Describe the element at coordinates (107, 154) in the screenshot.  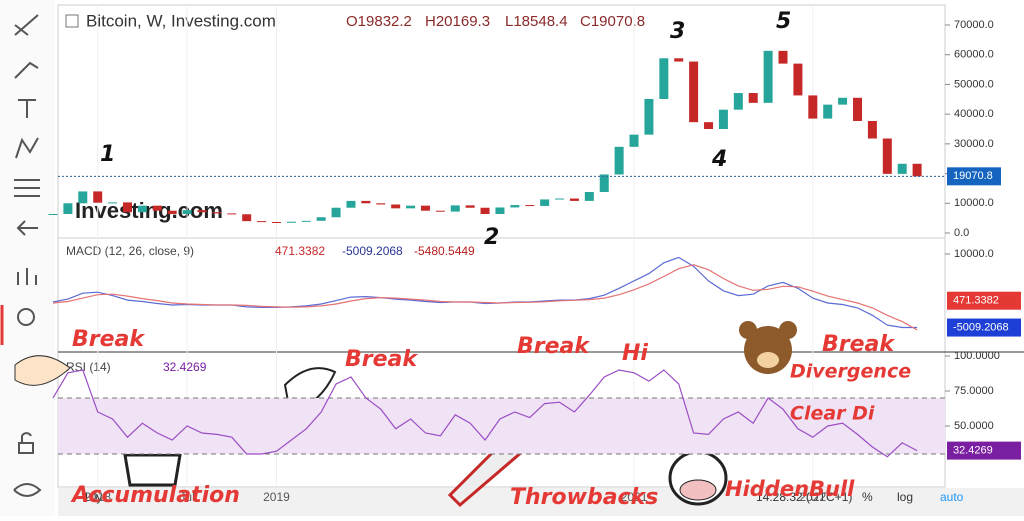
I see `annotation: 1` at that location.